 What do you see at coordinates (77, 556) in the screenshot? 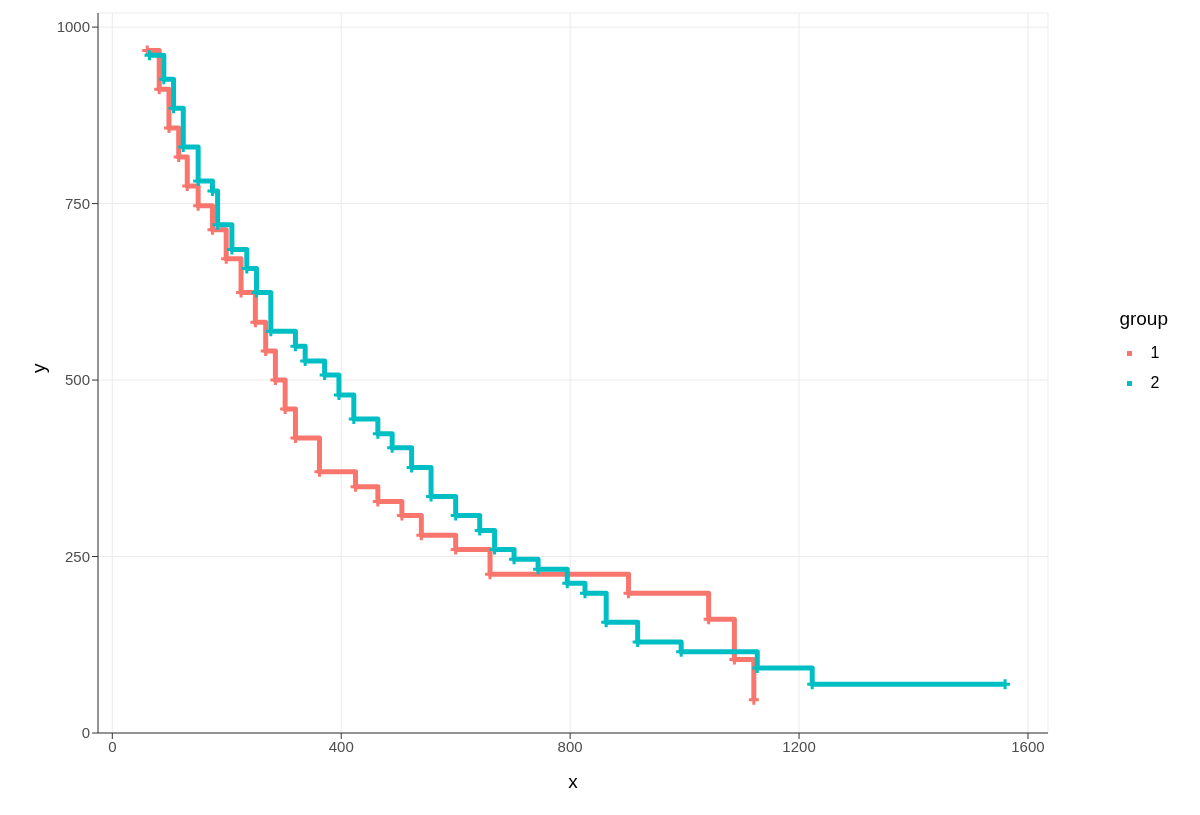
I see `y-tick-label: 250` at bounding box center [77, 556].